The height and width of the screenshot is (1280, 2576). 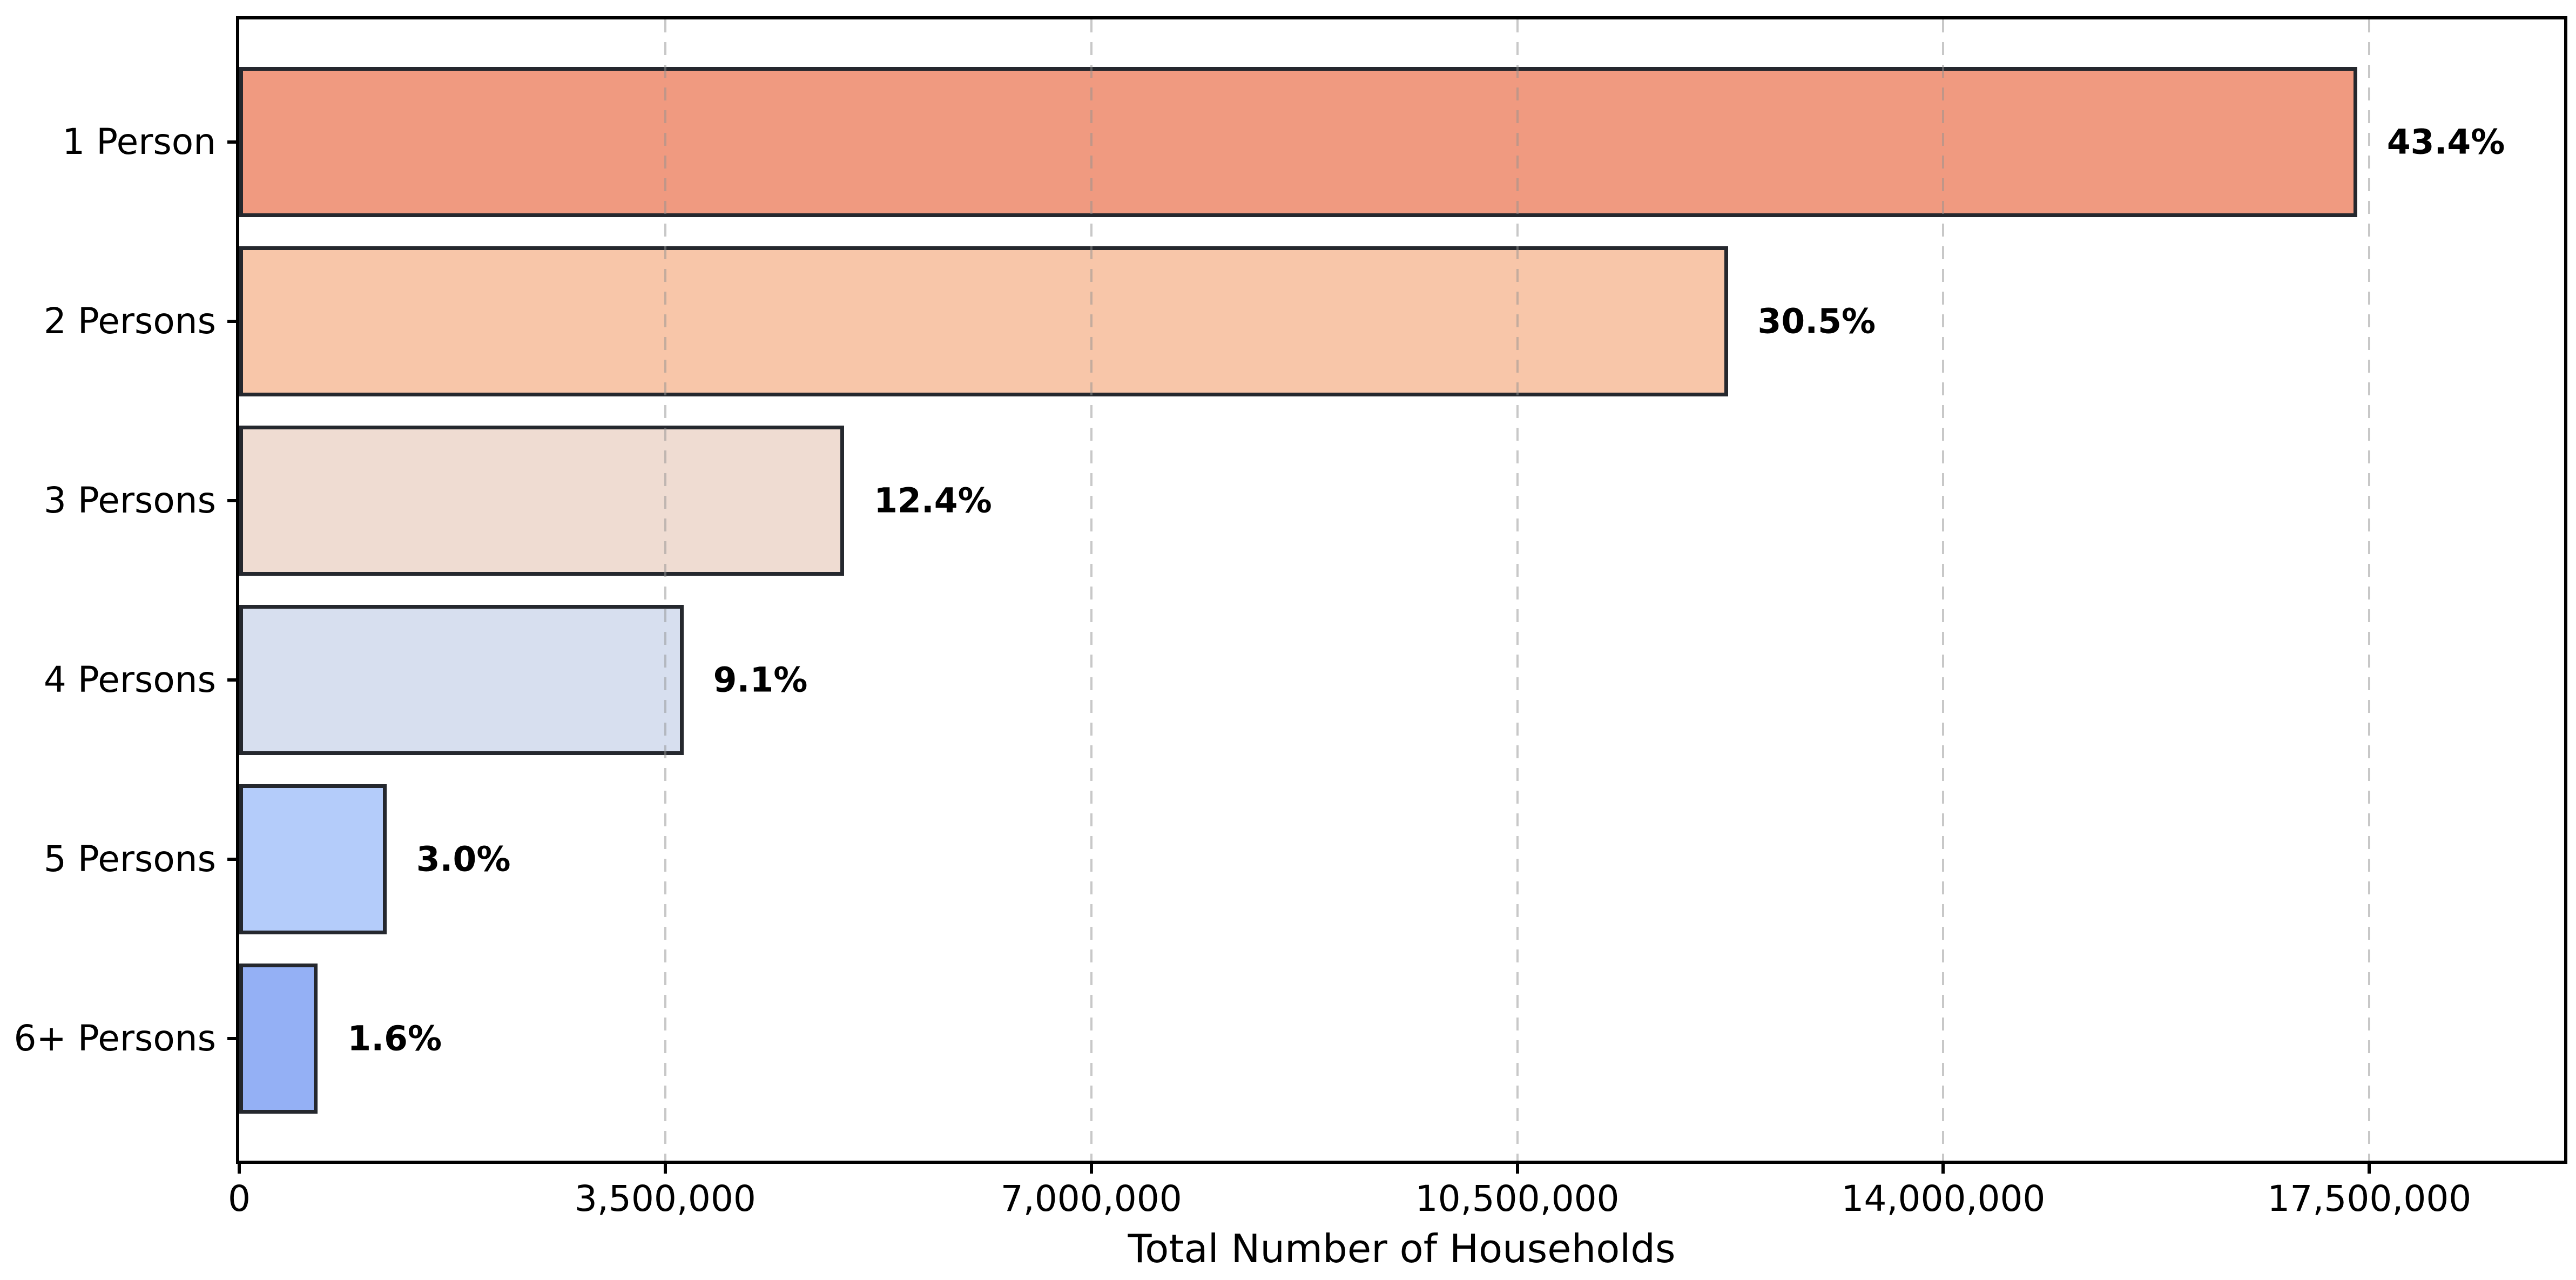 I want to click on x-tick-label: 14,000,000, so click(x=1943, y=1199).